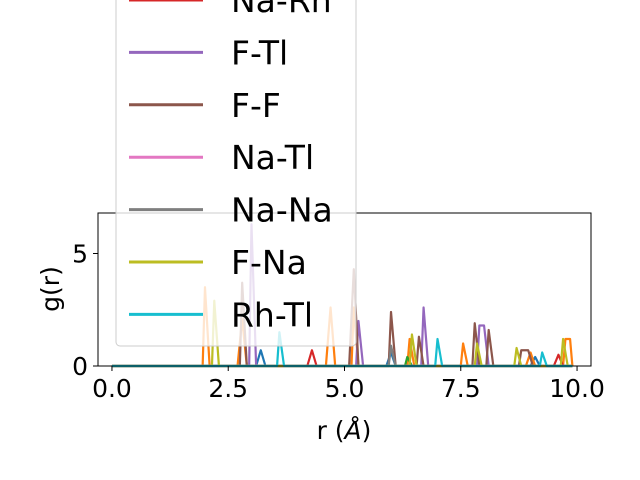 This screenshot has height=480, width=640. What do you see at coordinates (80, 254) in the screenshot?
I see `y-tick-label: 5` at bounding box center [80, 254].